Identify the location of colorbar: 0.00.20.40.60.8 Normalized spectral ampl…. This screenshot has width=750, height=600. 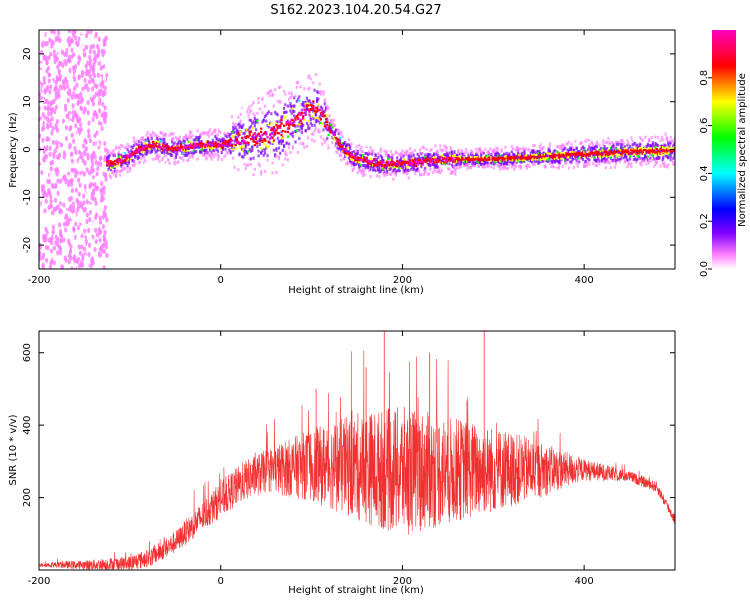
(723, 153).